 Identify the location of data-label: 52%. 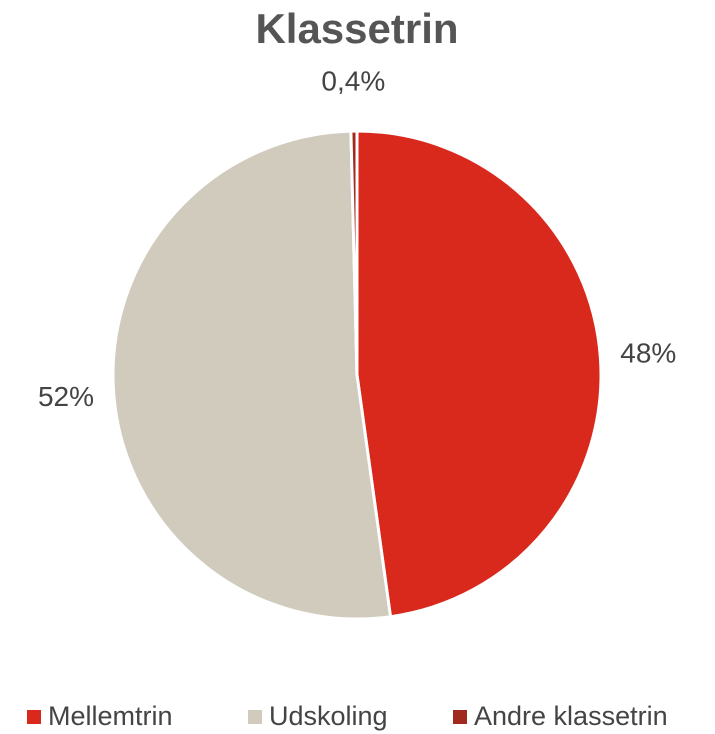
(66, 396).